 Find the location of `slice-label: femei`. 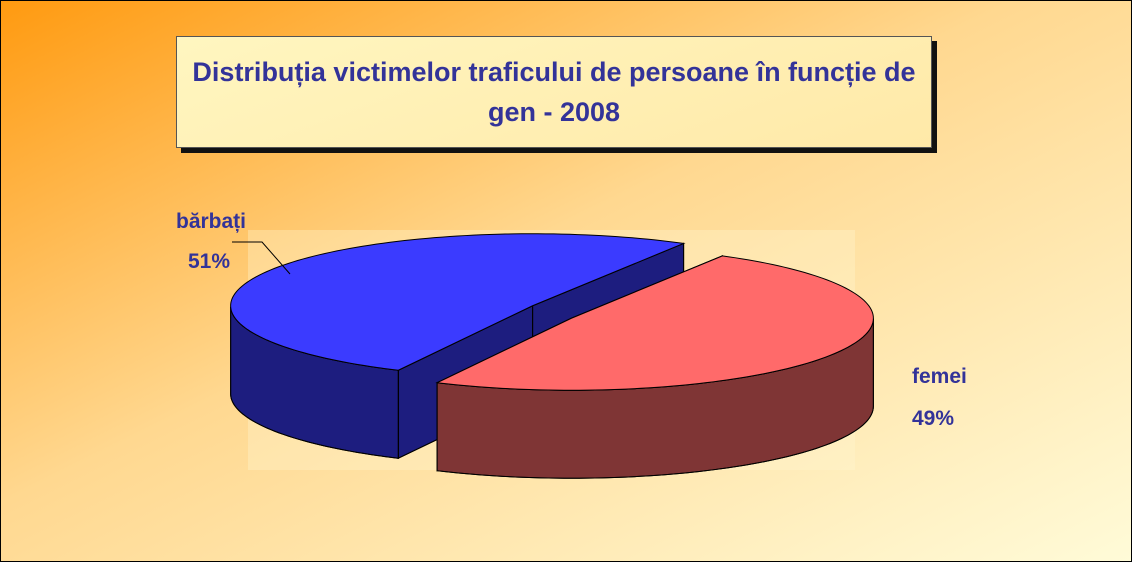

slice-label: femei is located at coordinates (939, 376).